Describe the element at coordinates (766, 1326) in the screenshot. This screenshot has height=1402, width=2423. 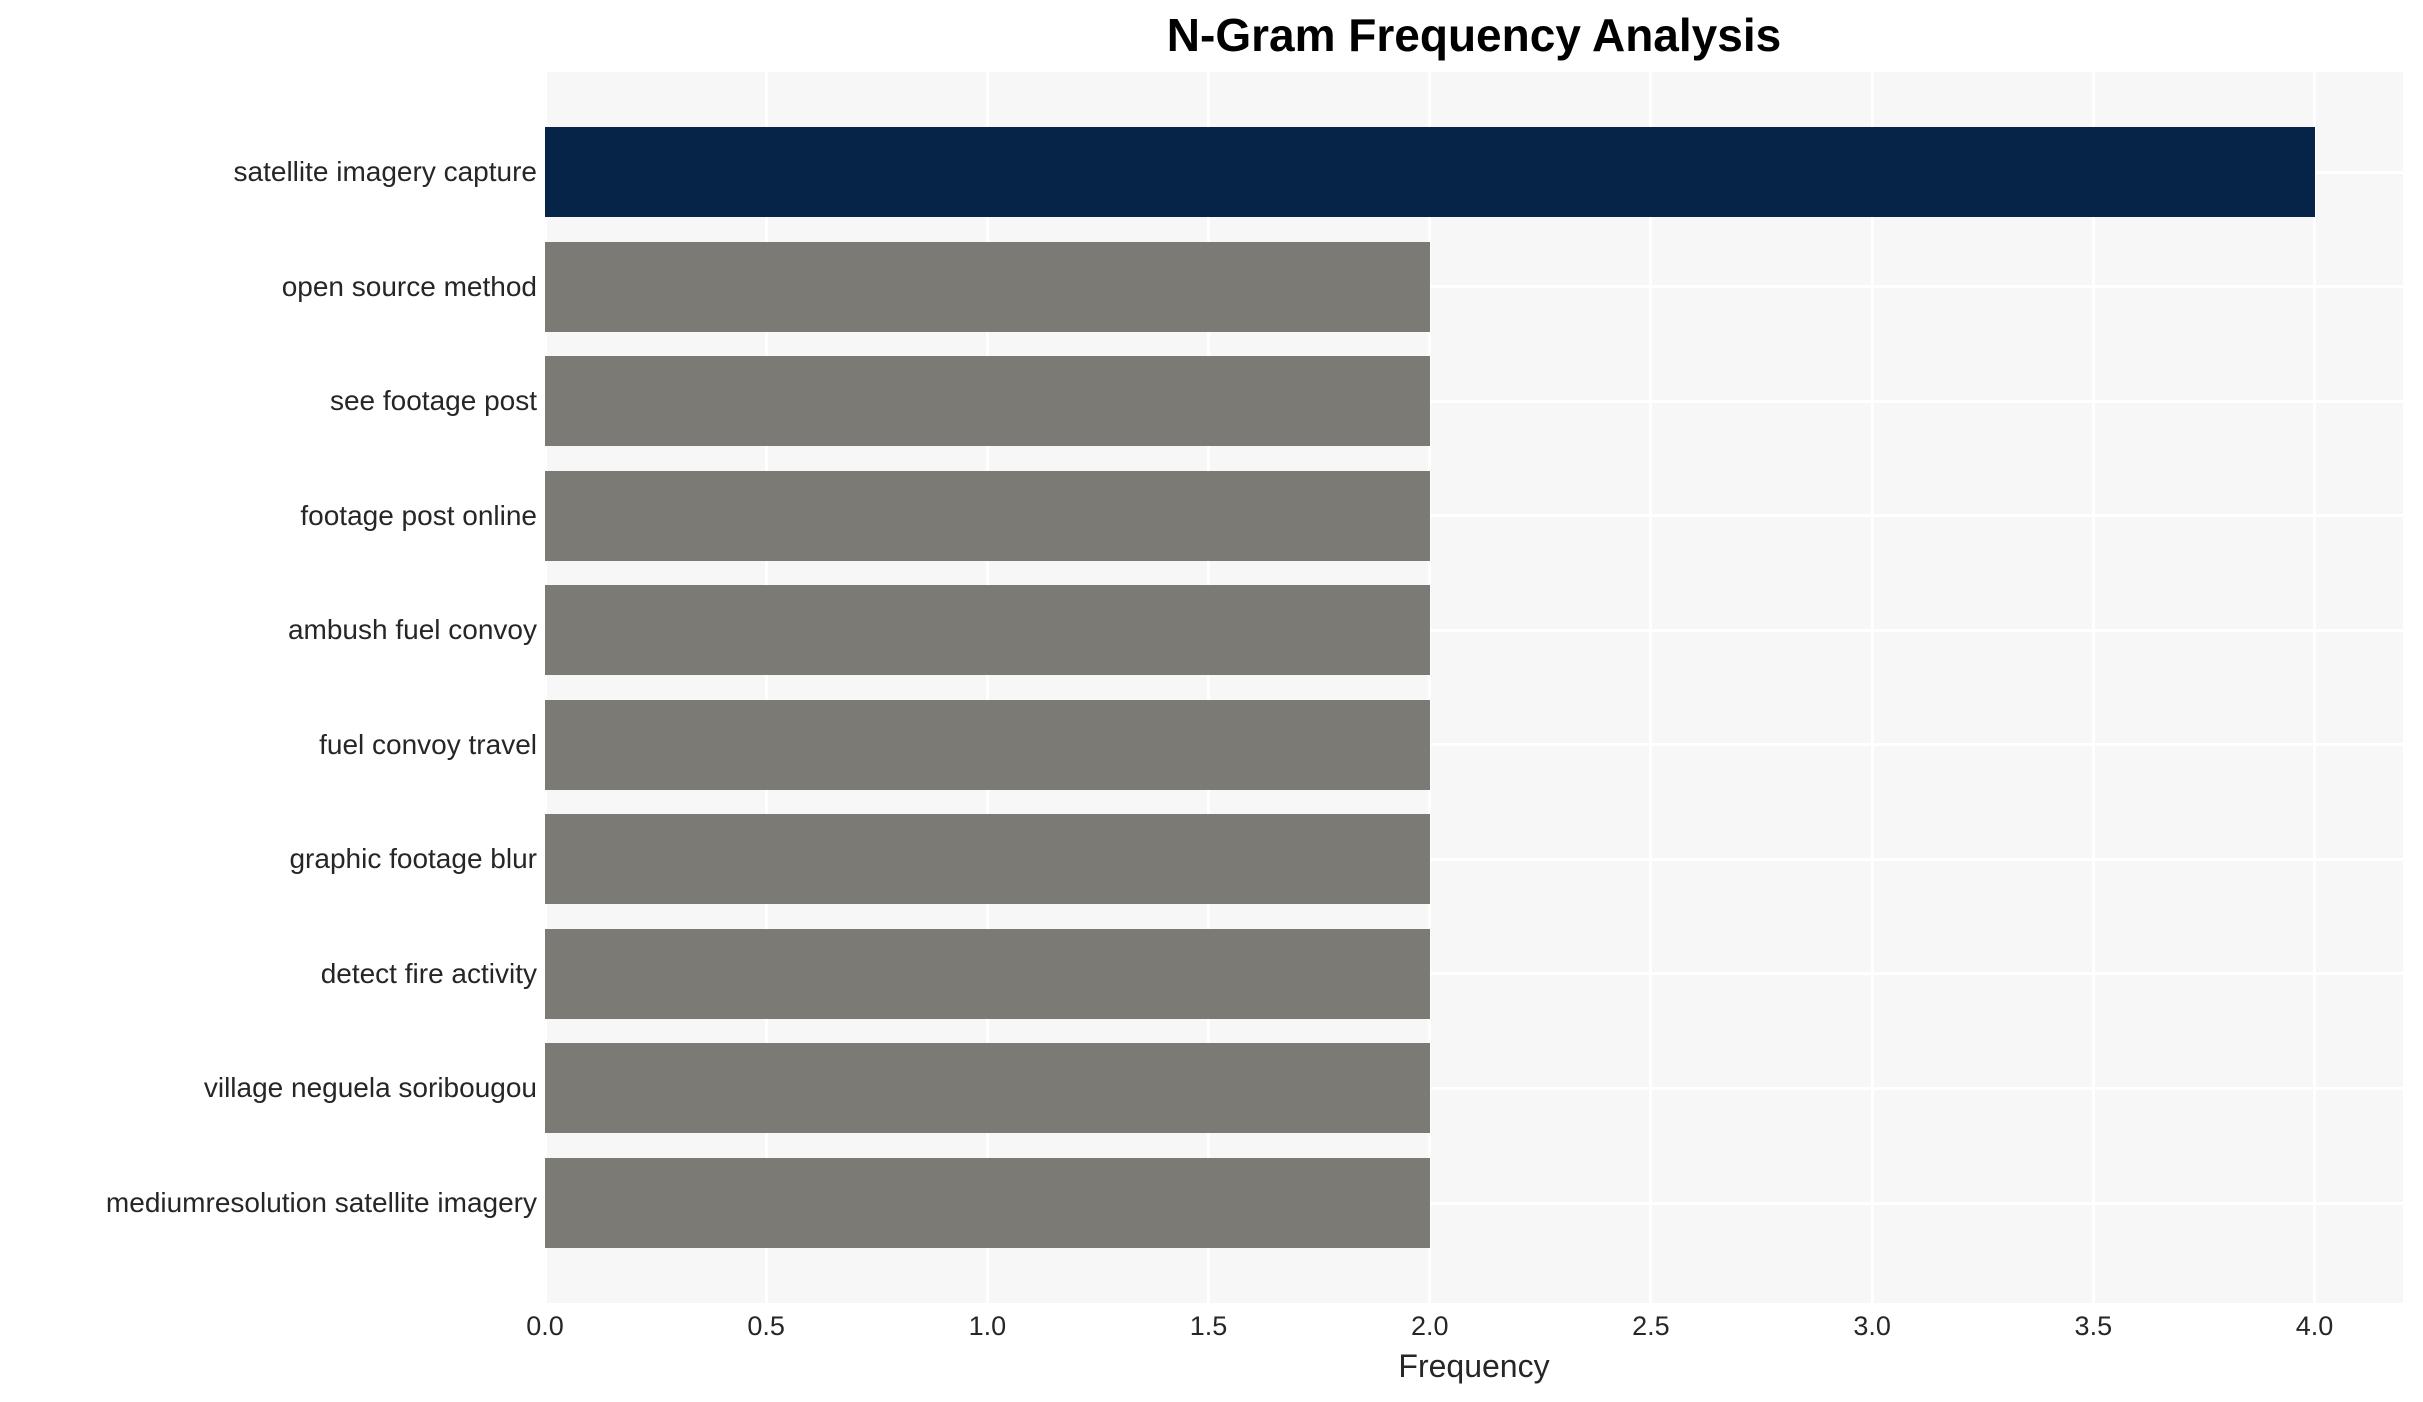
I see `x-tick-label: 0.5` at that location.